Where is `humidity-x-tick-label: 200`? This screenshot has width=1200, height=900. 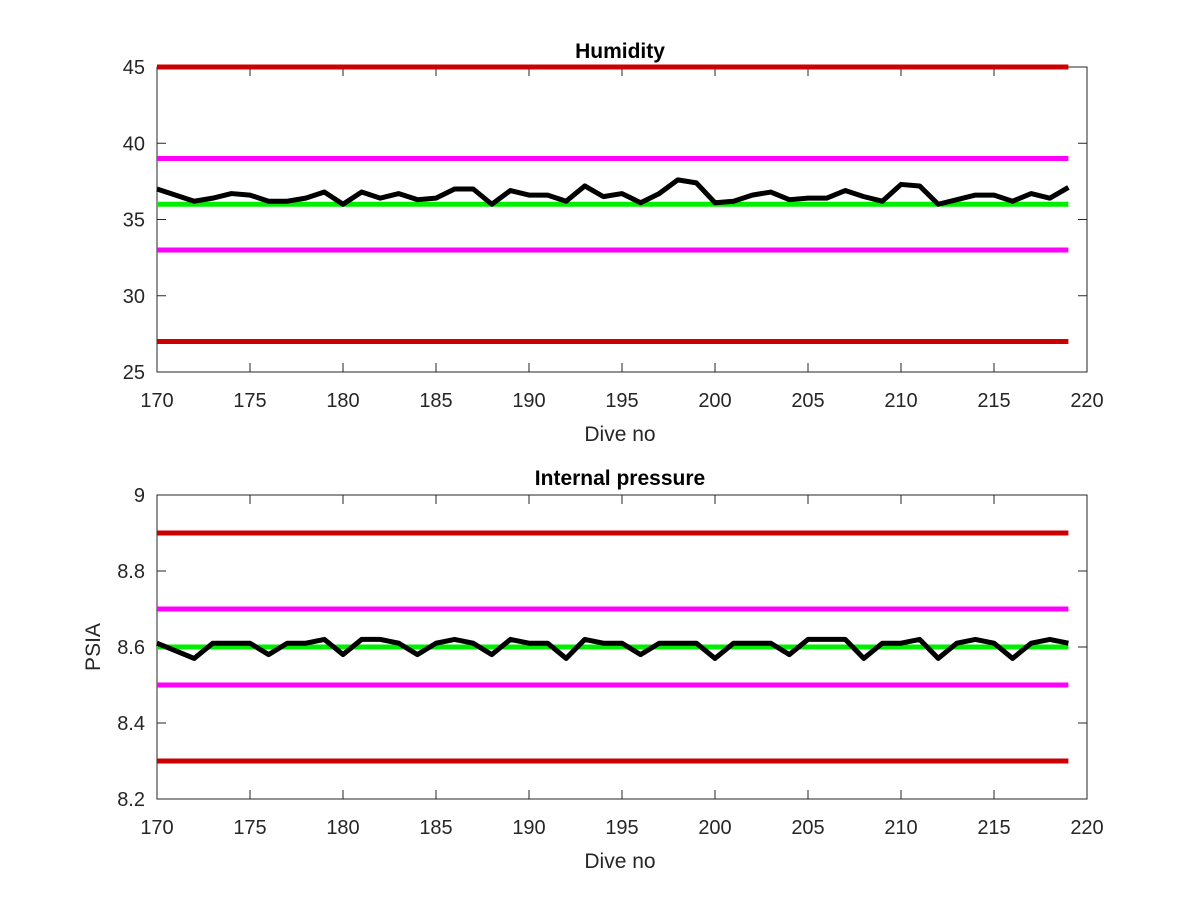
humidity-x-tick-label: 200 is located at coordinates (714, 401).